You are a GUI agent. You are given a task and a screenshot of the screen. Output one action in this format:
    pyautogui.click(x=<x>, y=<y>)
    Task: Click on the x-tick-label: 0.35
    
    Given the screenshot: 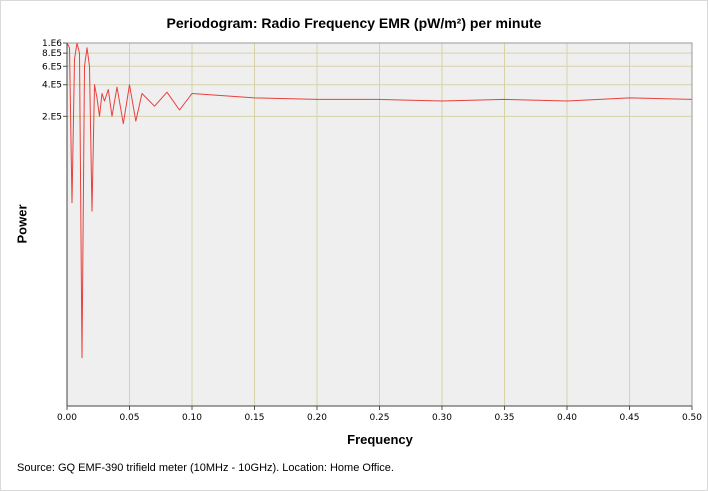 What is the action you would take?
    pyautogui.click(x=504, y=418)
    